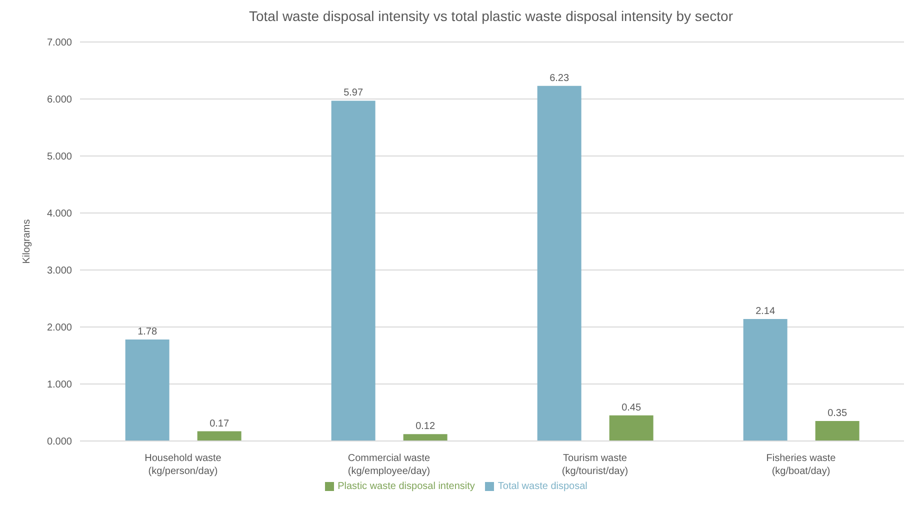 Image resolution: width=922 pixels, height=515 pixels. I want to click on y-tick-label: 3.000, so click(59, 271).